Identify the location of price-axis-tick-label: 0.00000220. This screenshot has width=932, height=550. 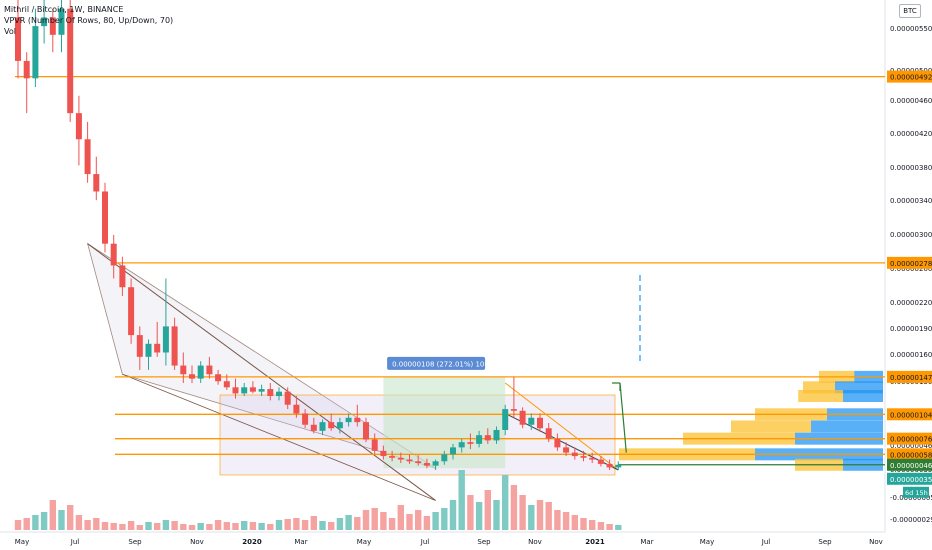
(911, 303).